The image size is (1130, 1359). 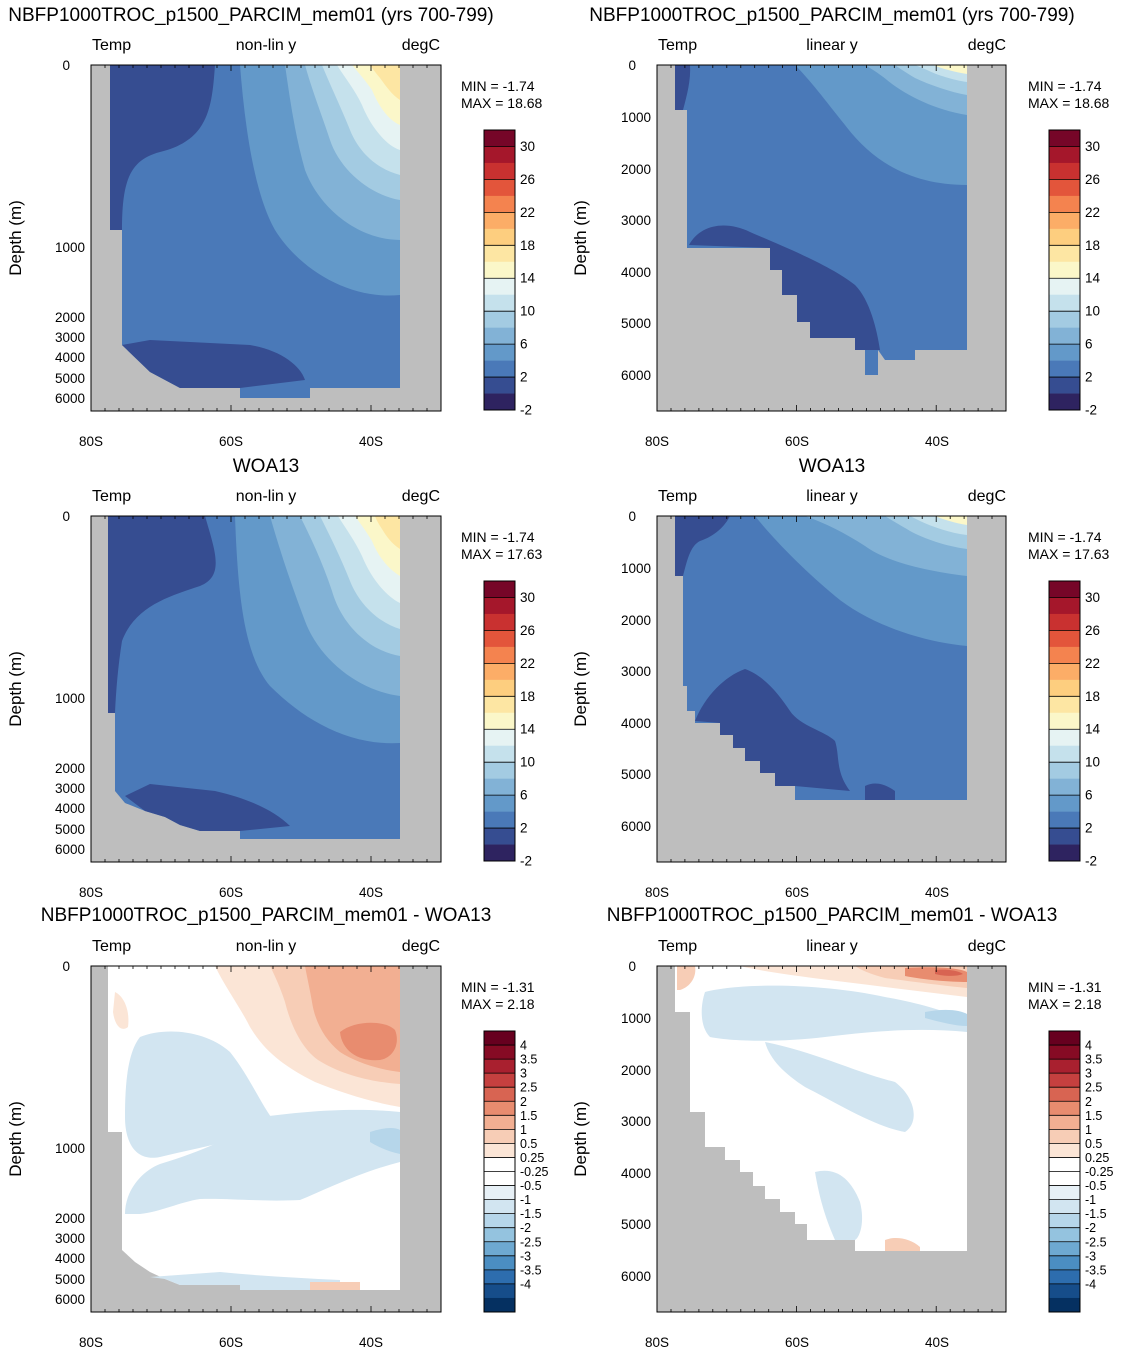 What do you see at coordinates (1088, 1074) in the screenshot?
I see `colorbar-label: 3` at bounding box center [1088, 1074].